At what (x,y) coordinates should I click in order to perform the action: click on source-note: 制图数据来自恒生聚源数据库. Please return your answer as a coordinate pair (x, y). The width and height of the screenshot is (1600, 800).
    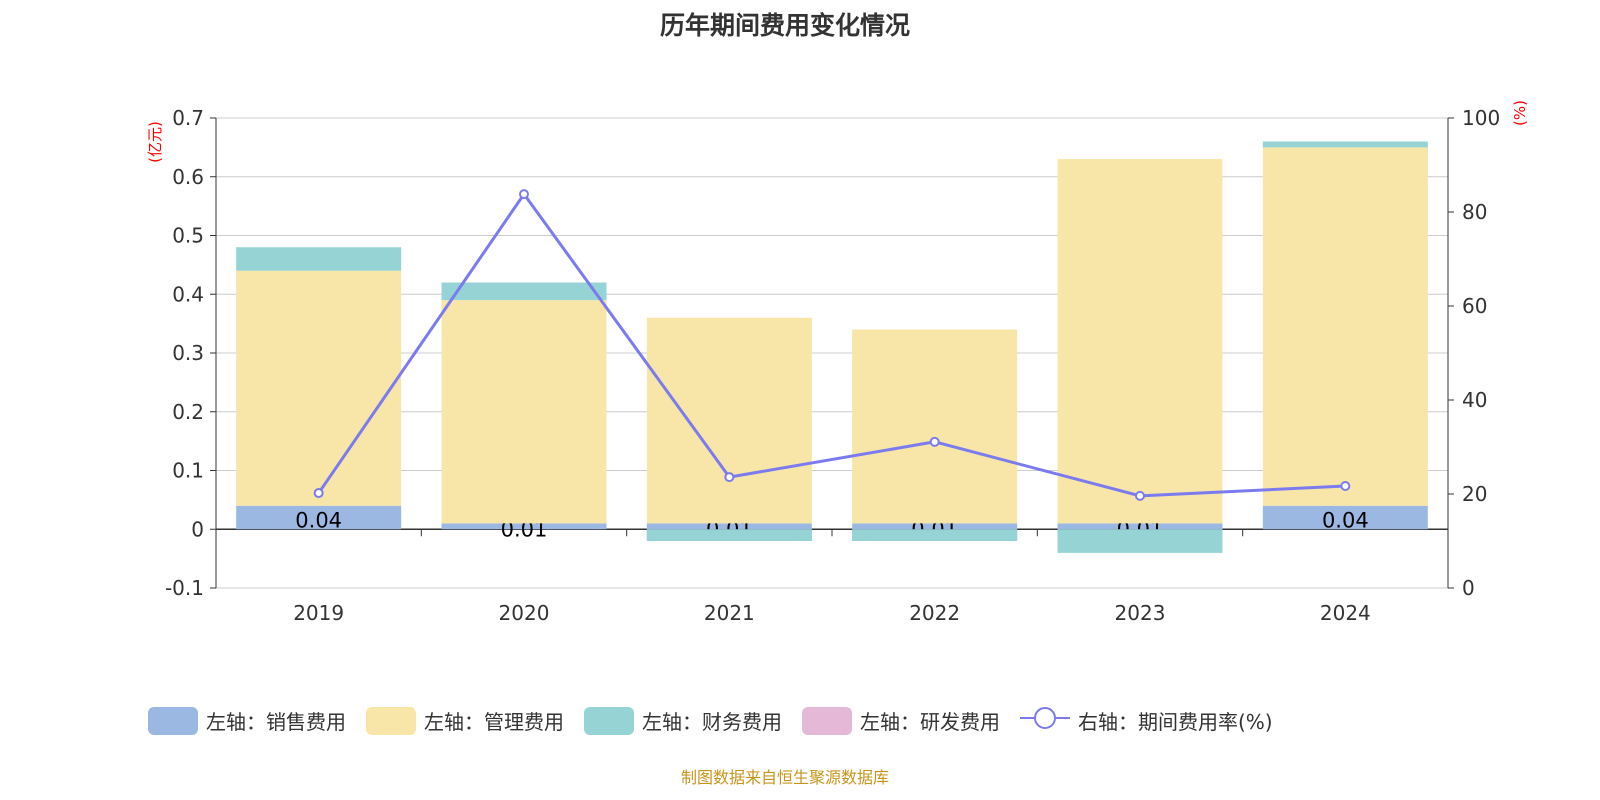
    Looking at the image, I should click on (784, 777).